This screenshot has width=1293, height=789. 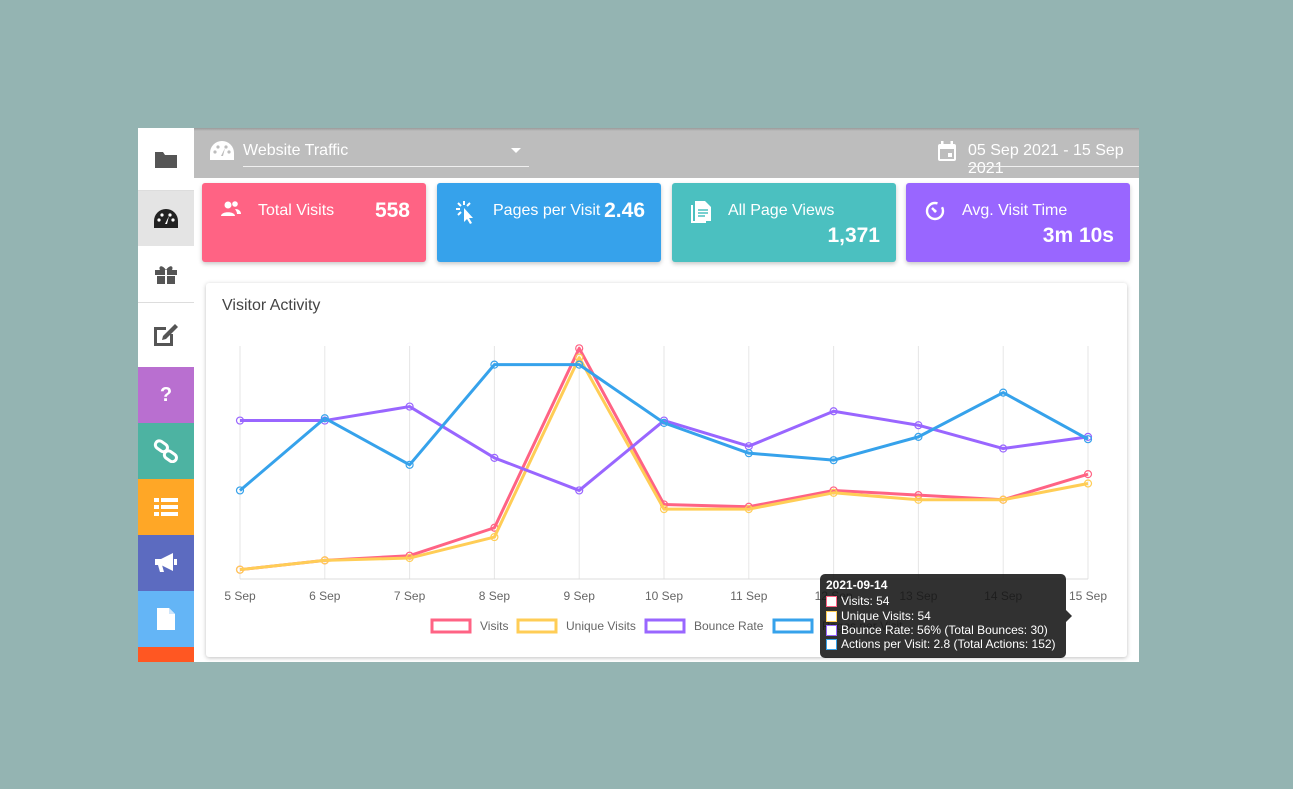 I want to click on tooltip-row: Bounce Rate: 56% (Total Bounces: 30), so click(x=937, y=630).